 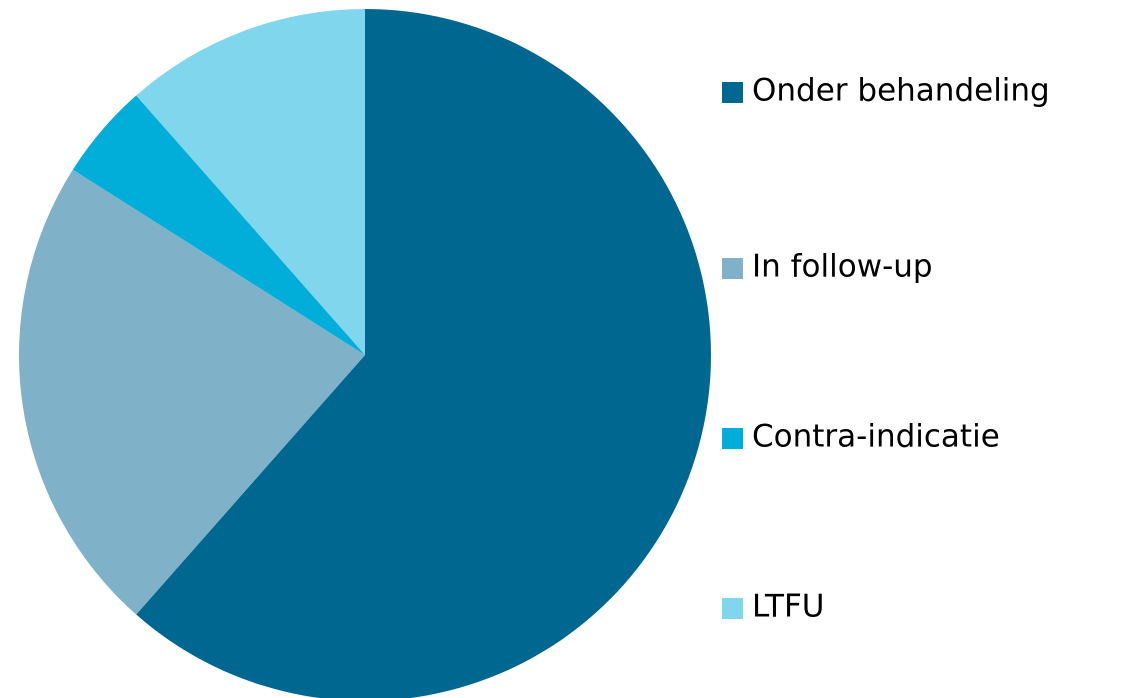 I want to click on legend-label: LTFU, so click(x=788, y=607).